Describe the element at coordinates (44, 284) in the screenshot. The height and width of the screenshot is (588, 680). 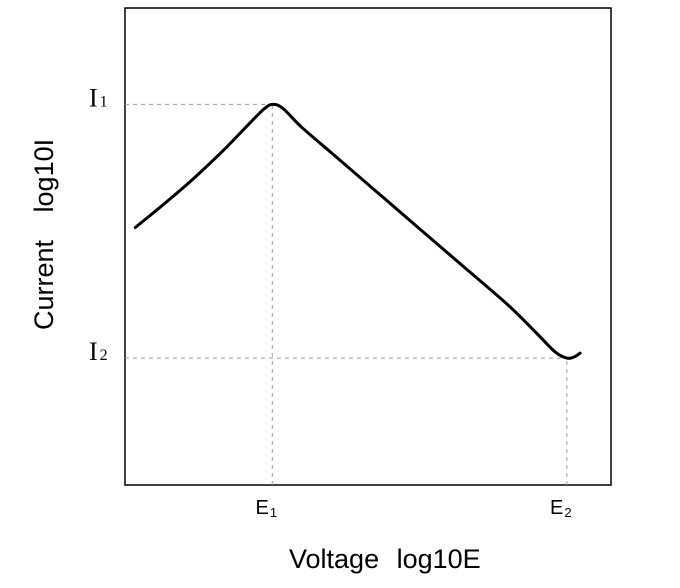
I see `y-axis-title: Current` at that location.